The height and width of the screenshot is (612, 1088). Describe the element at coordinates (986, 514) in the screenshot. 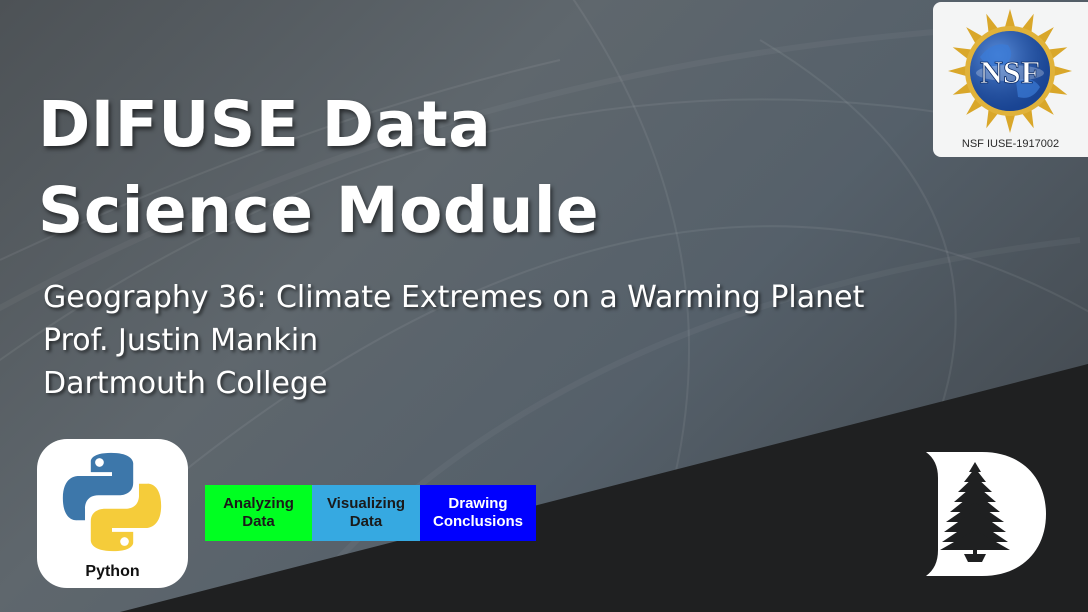

I see `dartmouth-logo-icon` at that location.